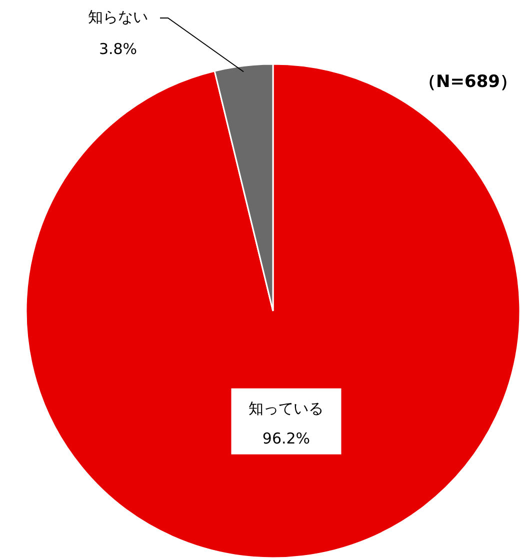  What do you see at coordinates (468, 82) in the screenshot?
I see `text: （N=689）` at bounding box center [468, 82].